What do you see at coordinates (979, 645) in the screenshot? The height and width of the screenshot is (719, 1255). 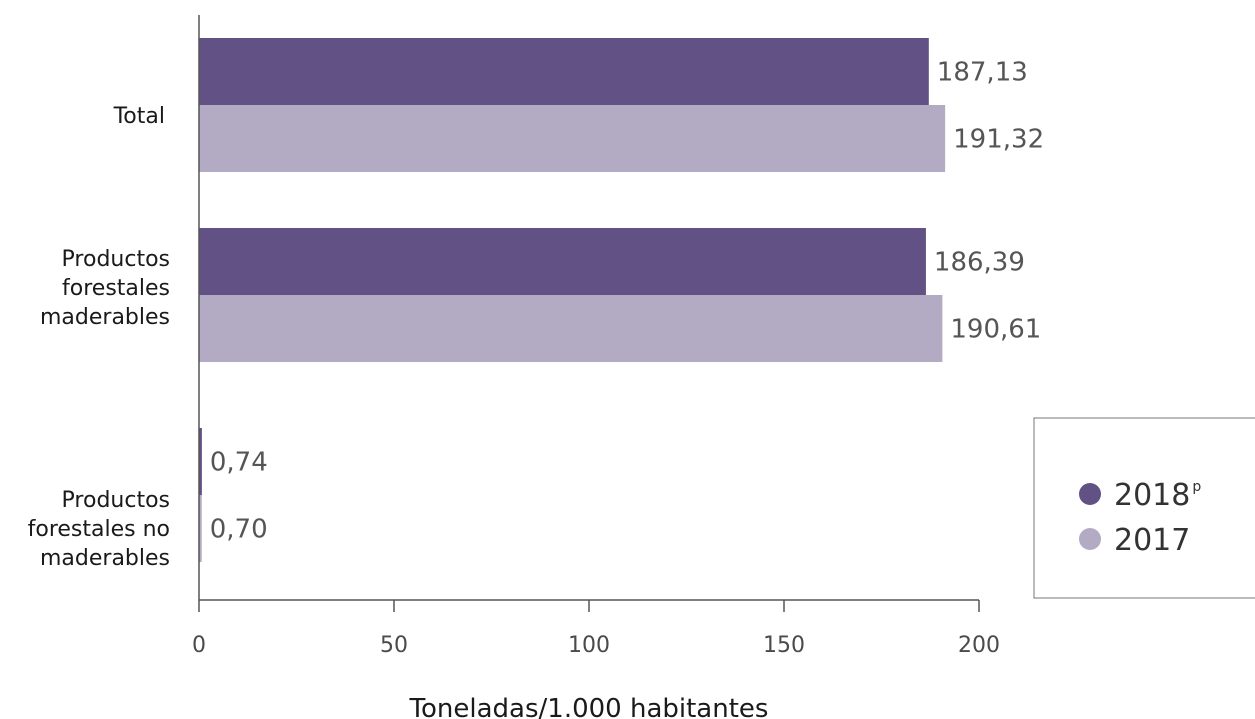 I see `x-tick-label-200: 200` at bounding box center [979, 645].